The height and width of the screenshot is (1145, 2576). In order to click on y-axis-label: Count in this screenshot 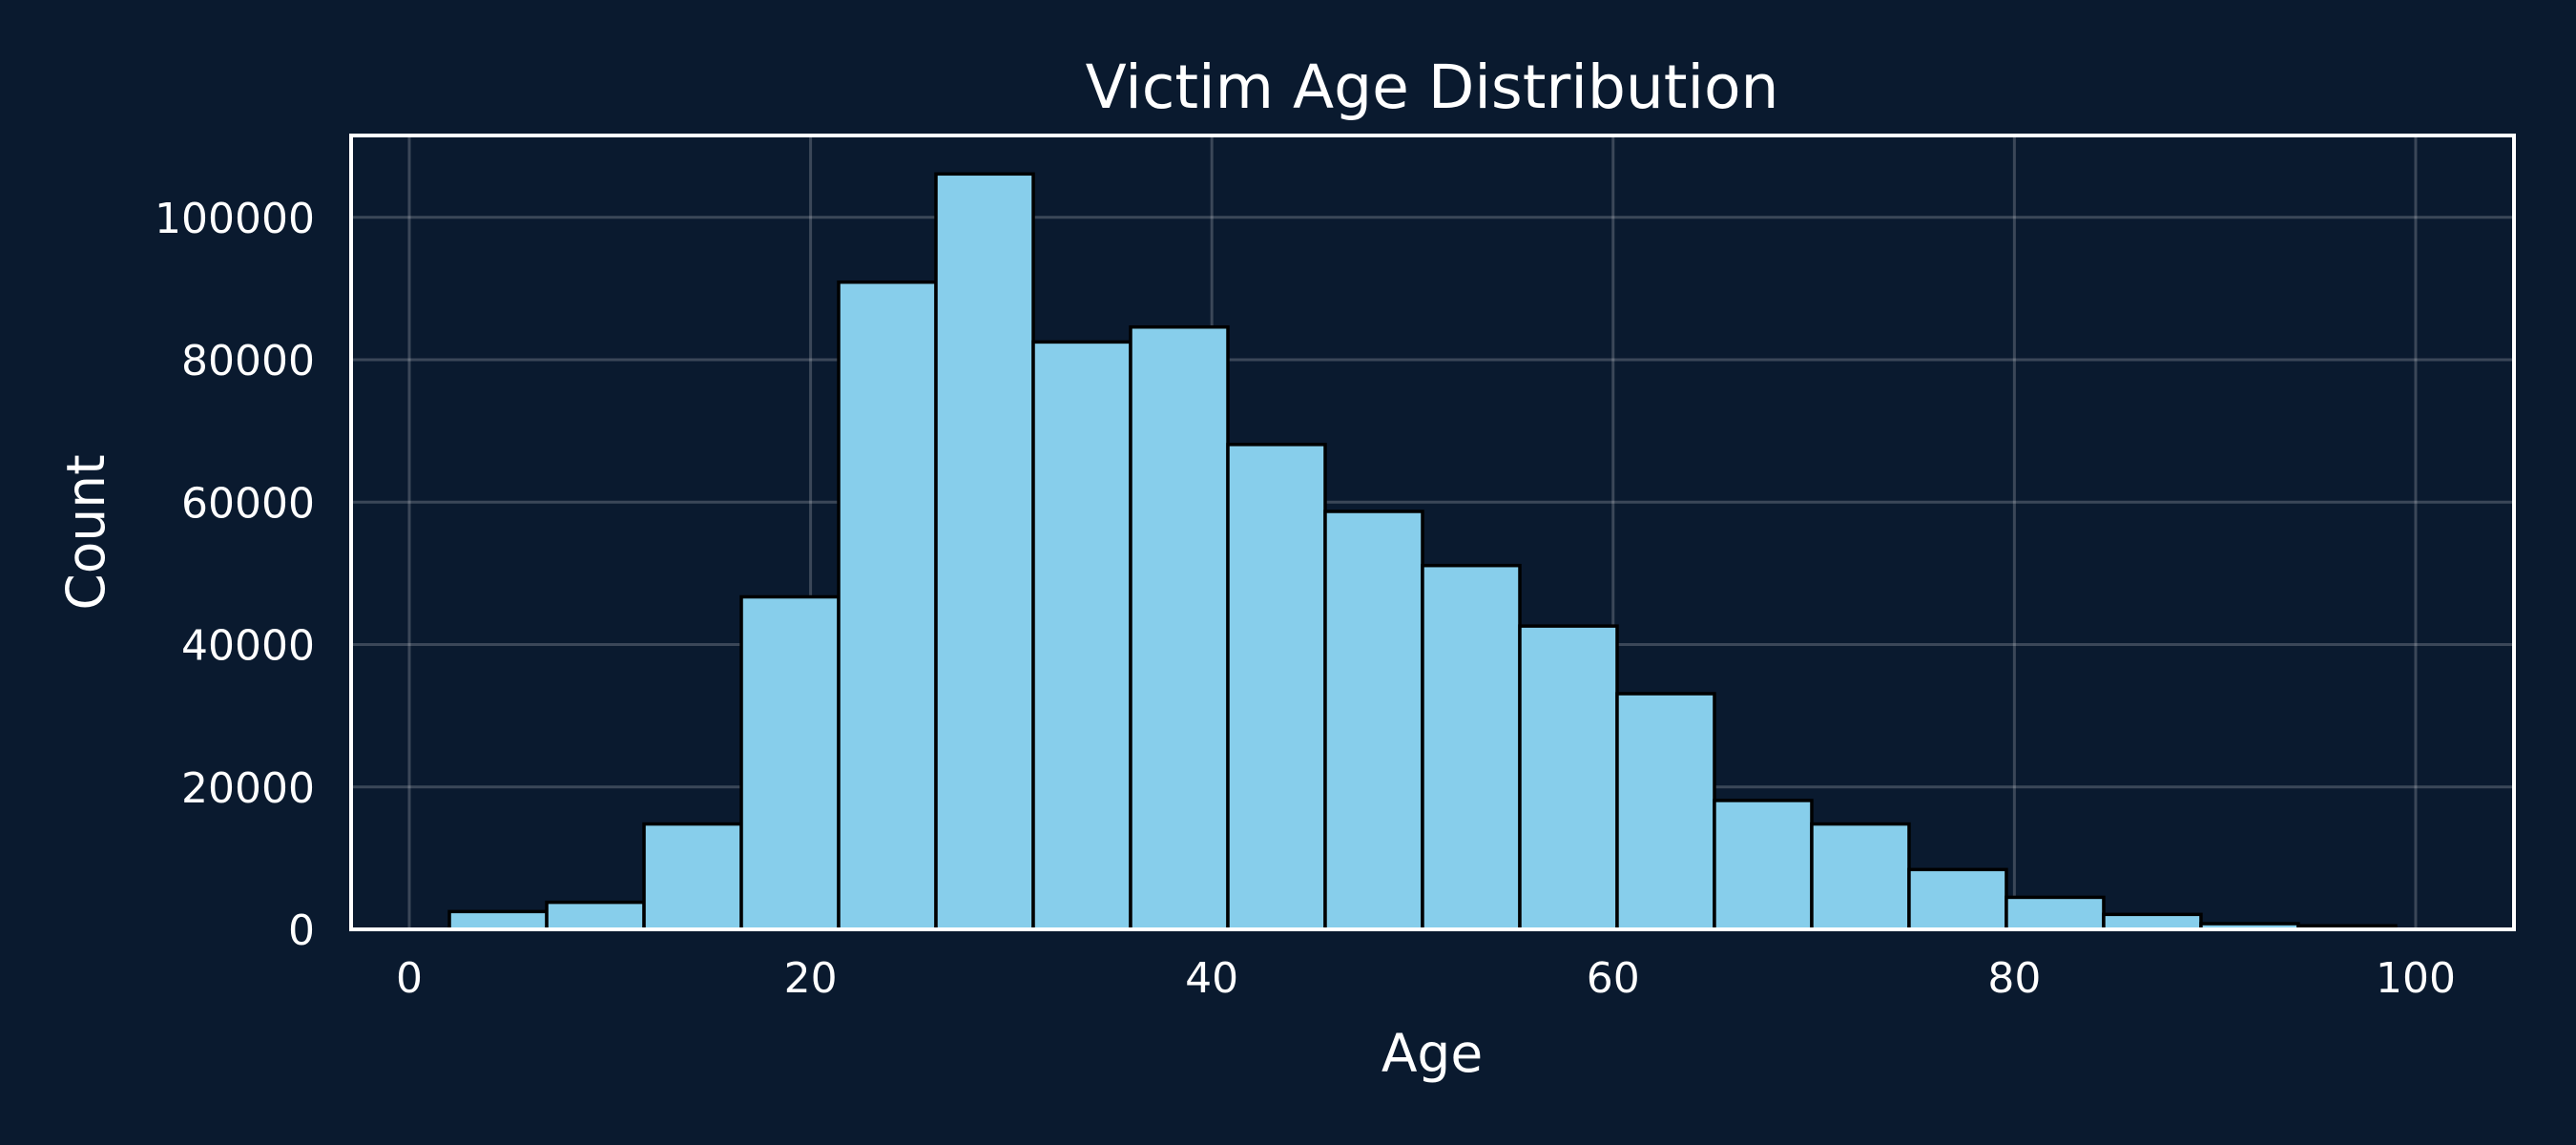, I will do `click(85, 532)`.